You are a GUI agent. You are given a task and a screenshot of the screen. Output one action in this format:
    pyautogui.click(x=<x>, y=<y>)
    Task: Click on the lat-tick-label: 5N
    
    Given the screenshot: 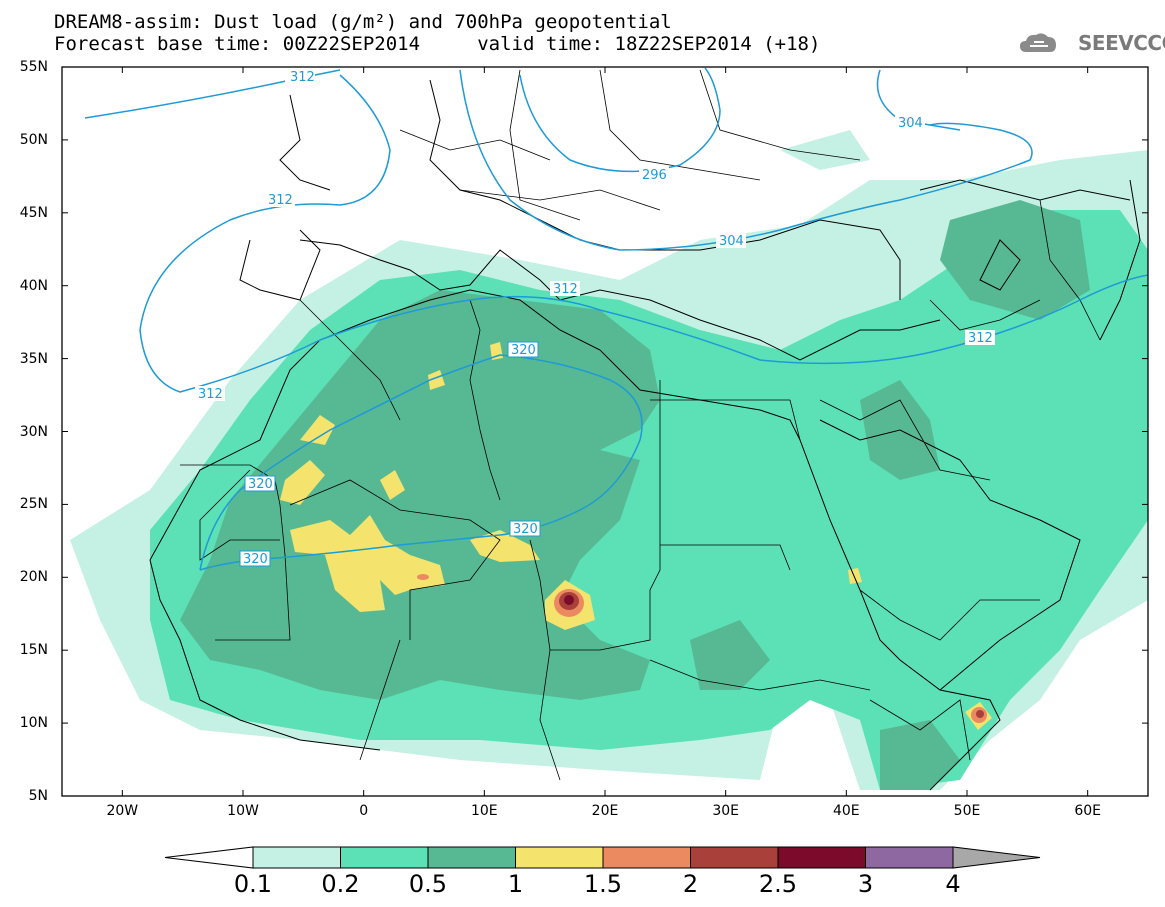 What is the action you would take?
    pyautogui.click(x=38, y=796)
    